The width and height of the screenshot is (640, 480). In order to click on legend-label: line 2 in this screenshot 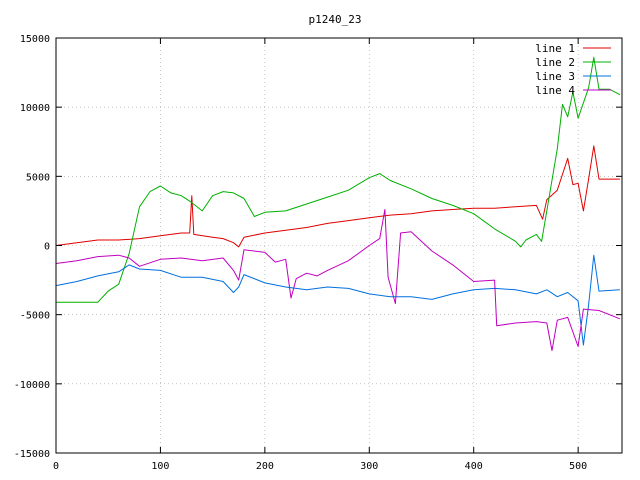, I will do `click(555, 62)`.